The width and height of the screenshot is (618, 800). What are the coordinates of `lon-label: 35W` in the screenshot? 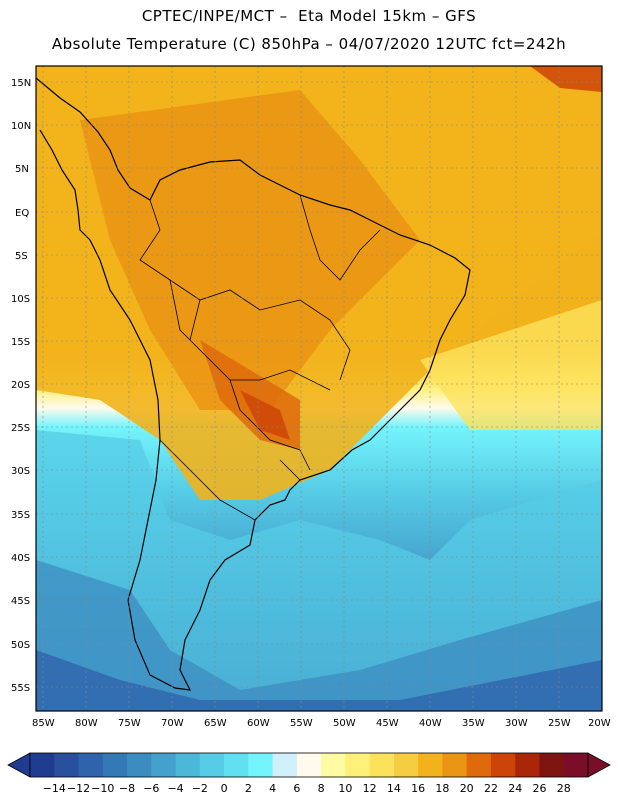 It's located at (473, 723).